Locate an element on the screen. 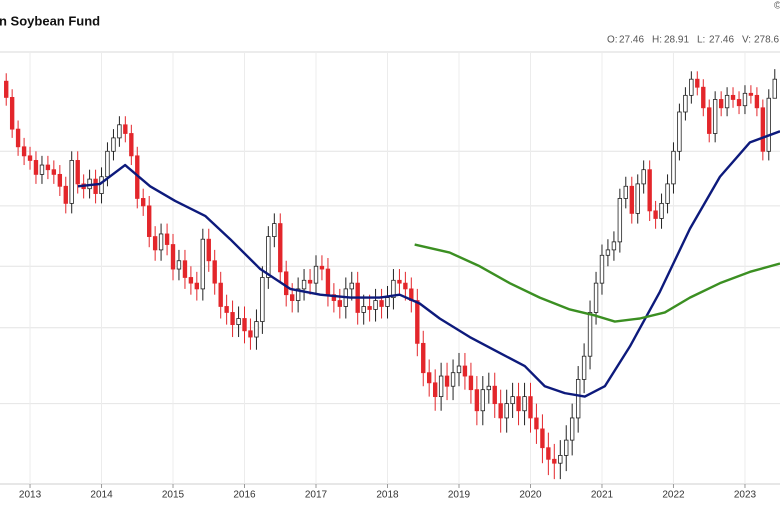 The image size is (780, 516). header-label: V: is located at coordinates (746, 40).